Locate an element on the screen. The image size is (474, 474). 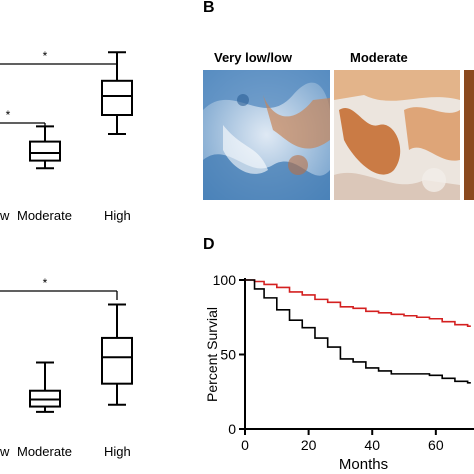
tick-label-low-bottom: w is located at coordinates (5, 451).